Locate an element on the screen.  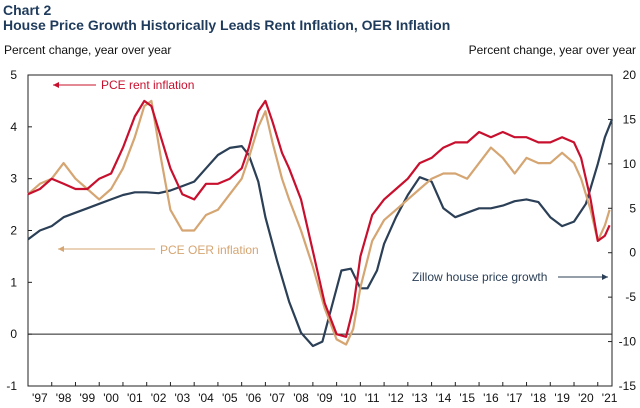
right-axis-tick-label: 20 is located at coordinates (630, 75).